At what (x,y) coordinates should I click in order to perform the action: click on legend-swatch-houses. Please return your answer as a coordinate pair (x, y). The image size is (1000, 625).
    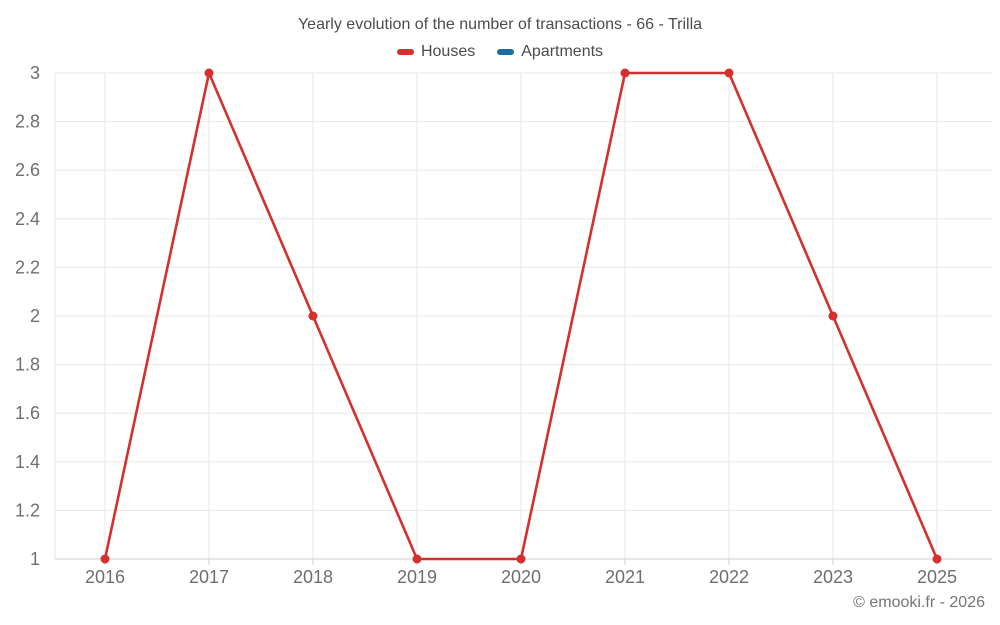
    Looking at the image, I should click on (405, 52).